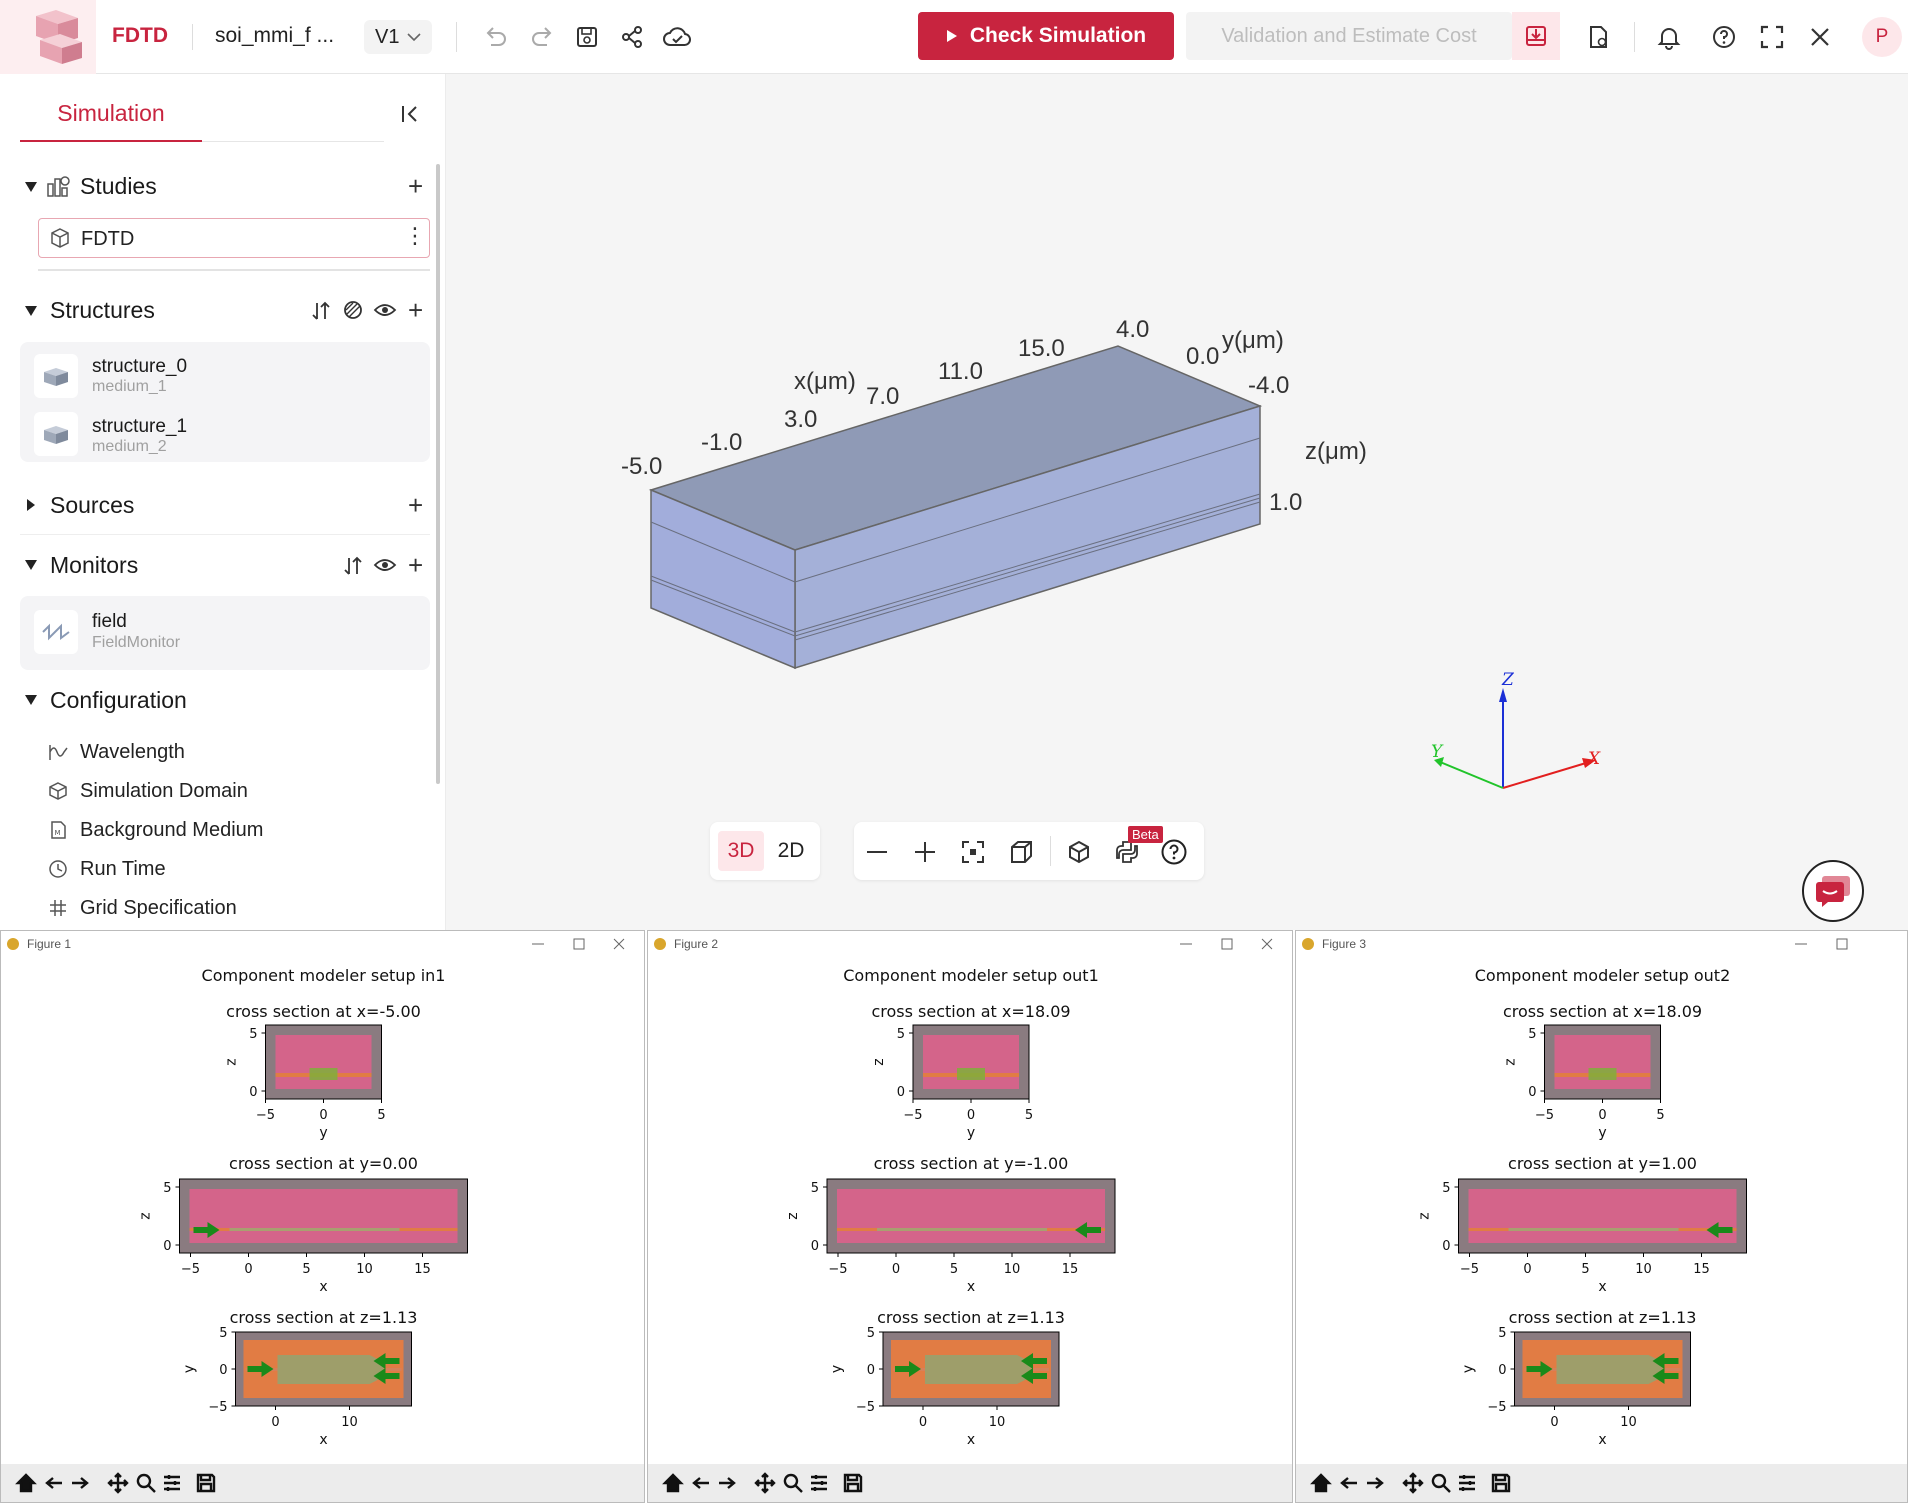 The width and height of the screenshot is (1908, 1503). Describe the element at coordinates (142, 908) in the screenshot. I see `config-grid-specification: Grid Specification` at that location.